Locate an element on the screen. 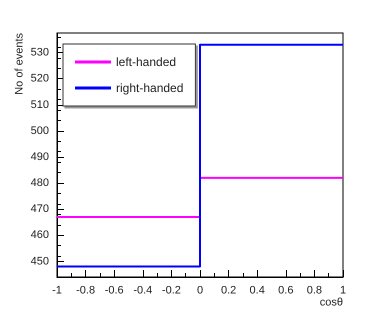 The image size is (382, 327). x-tick-label: 0.6 is located at coordinates (286, 290).